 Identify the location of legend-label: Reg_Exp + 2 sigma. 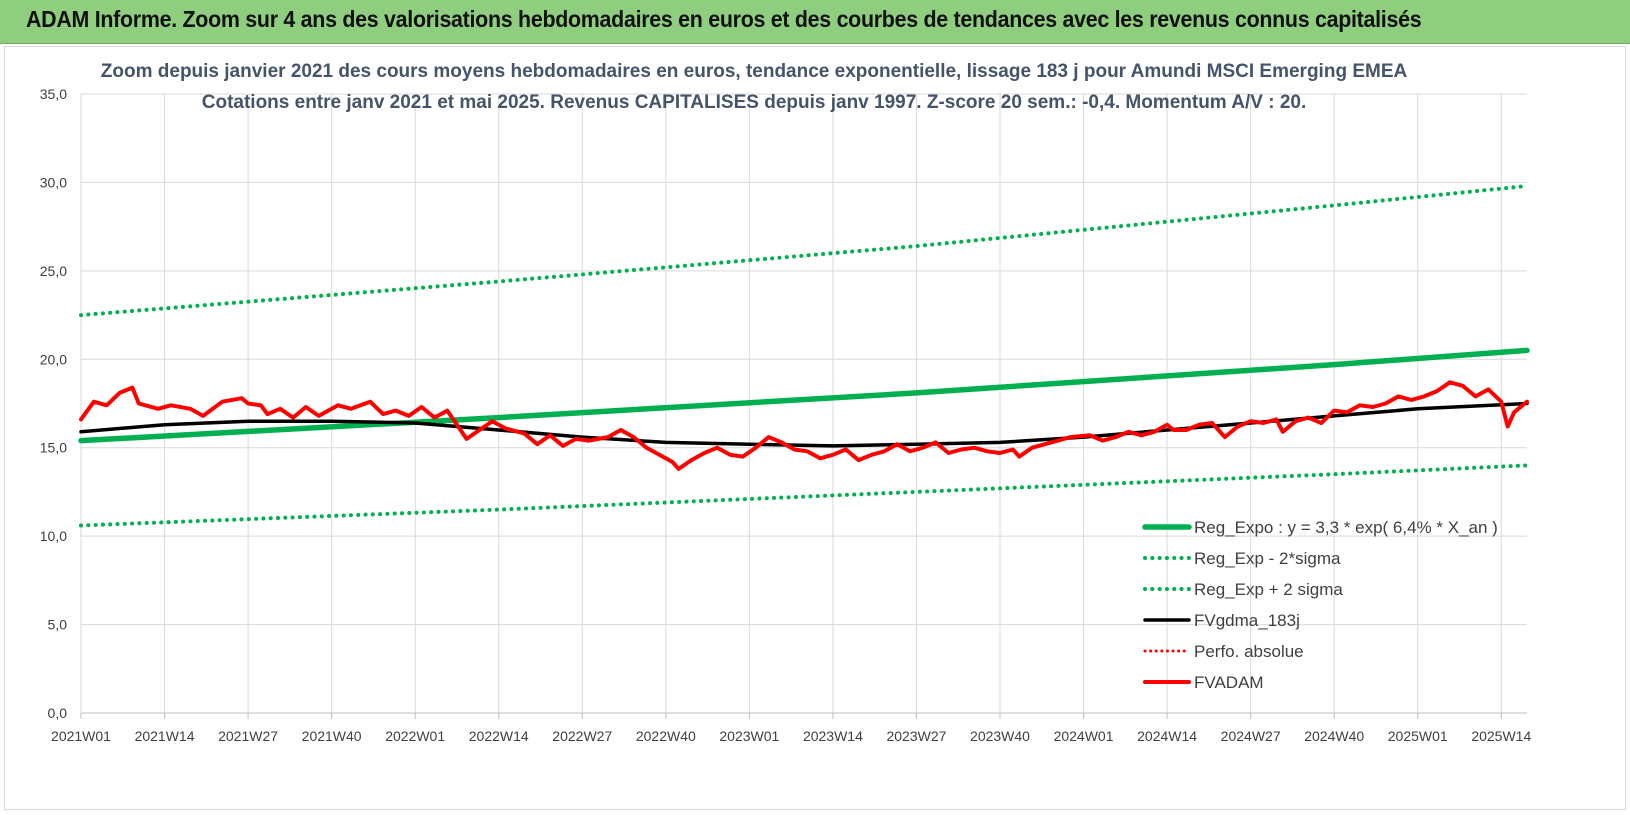
(1268, 589).